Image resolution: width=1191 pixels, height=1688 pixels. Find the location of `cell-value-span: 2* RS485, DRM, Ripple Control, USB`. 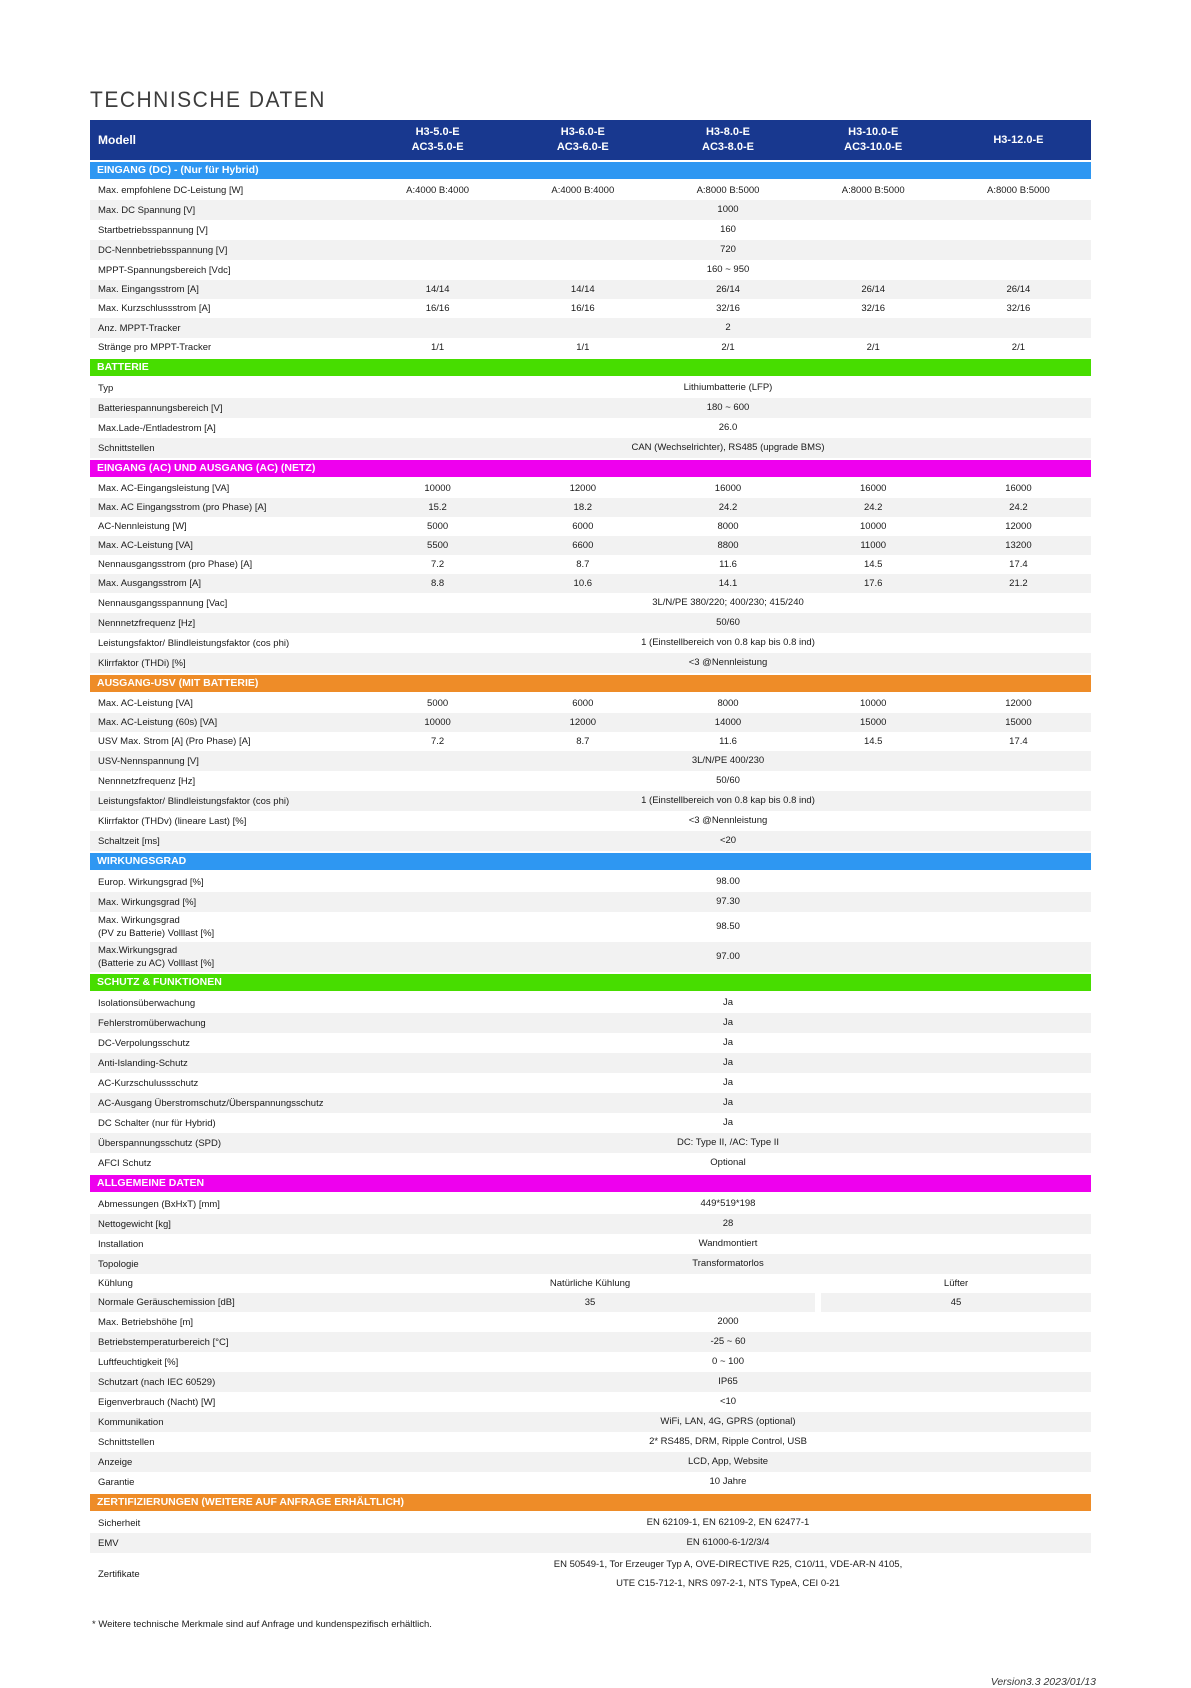

cell-value-span: 2* RS485, DRM, Ripple Control, USB is located at coordinates (728, 1441).